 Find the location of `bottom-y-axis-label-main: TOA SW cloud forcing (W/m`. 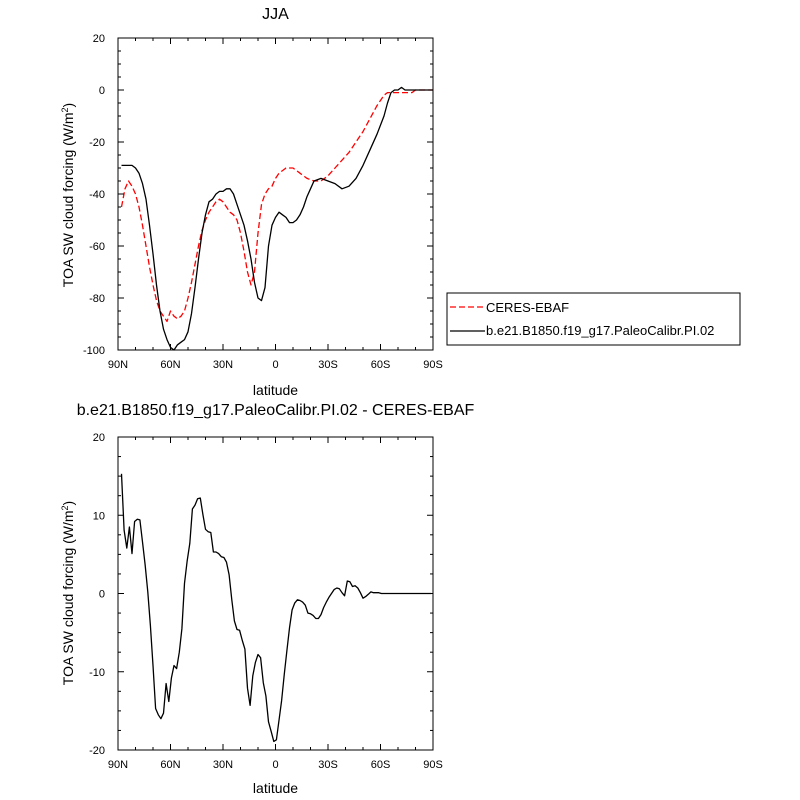

bottom-y-axis-label-main: TOA SW cloud forcing (W/m is located at coordinates (68, 597).